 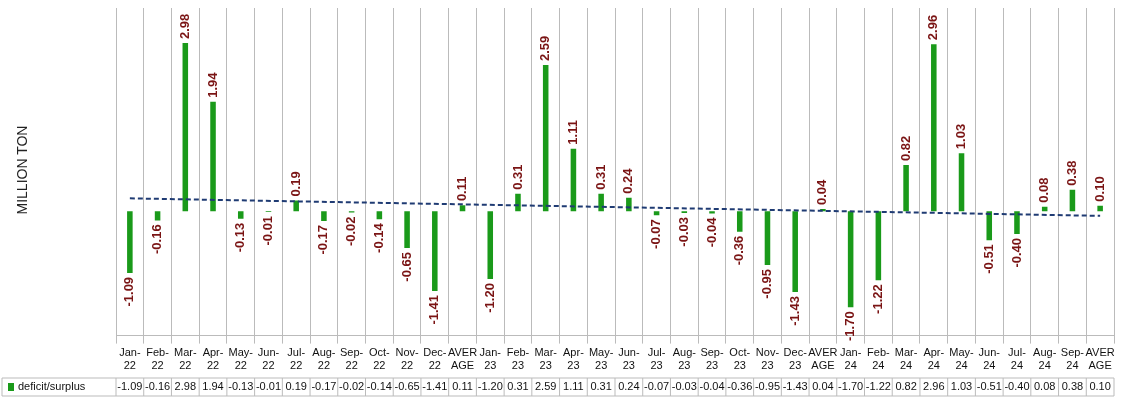 I want to click on data-label: 0.38, so click(x=1072, y=386).